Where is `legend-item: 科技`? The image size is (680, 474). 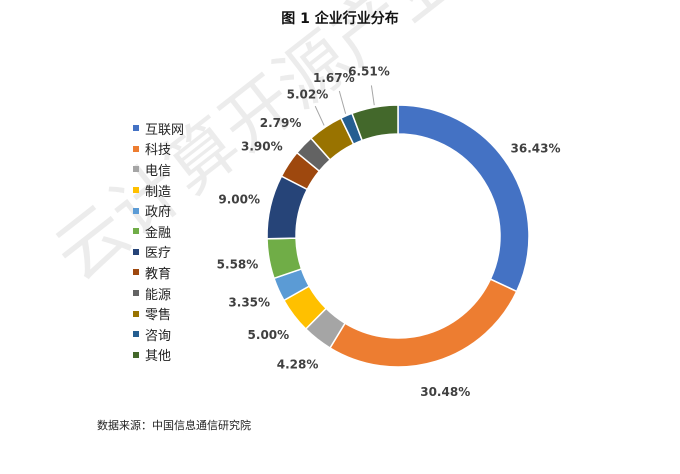
legend-item: 科技 is located at coordinates (158, 149).